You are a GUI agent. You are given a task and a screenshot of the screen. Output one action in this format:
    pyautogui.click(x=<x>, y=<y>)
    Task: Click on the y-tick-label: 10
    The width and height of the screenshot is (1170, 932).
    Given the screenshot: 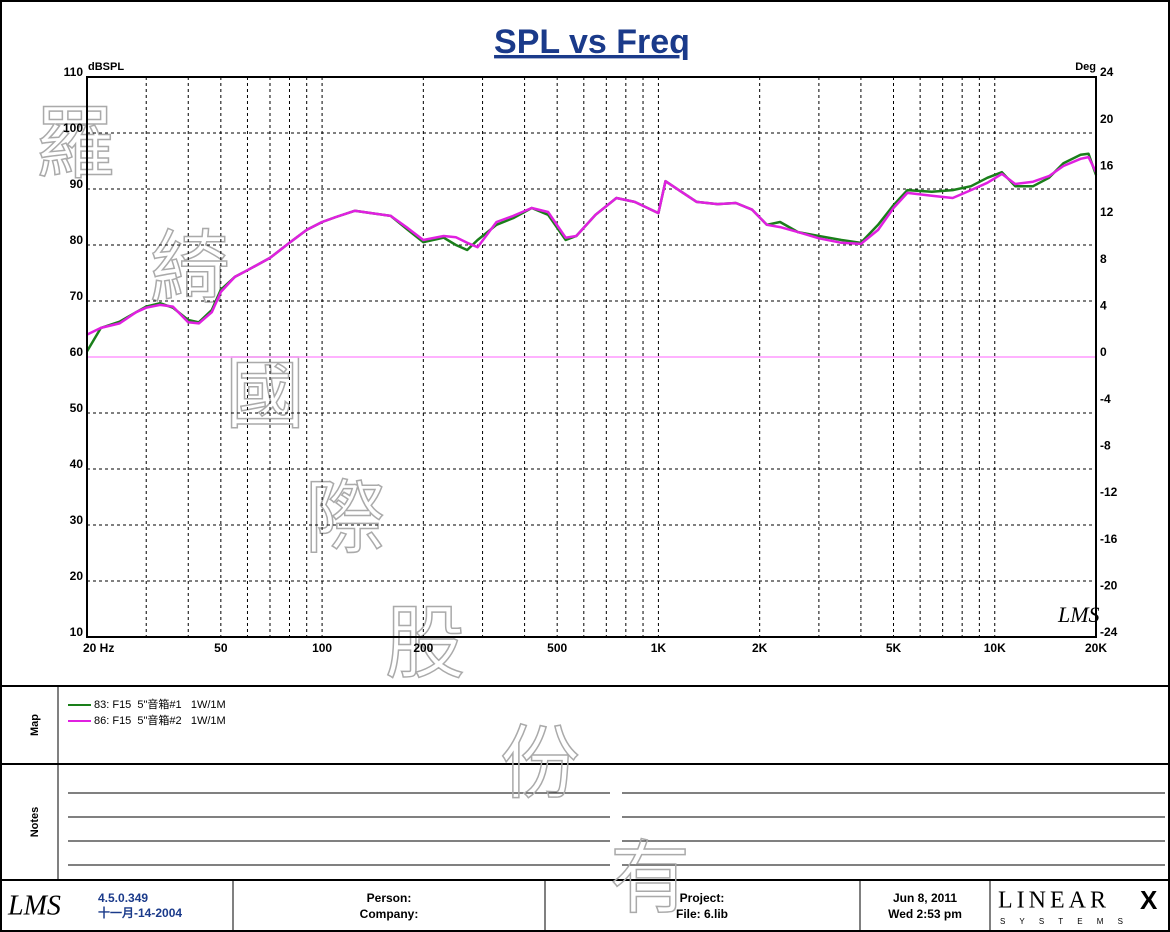 What is the action you would take?
    pyautogui.click(x=77, y=632)
    